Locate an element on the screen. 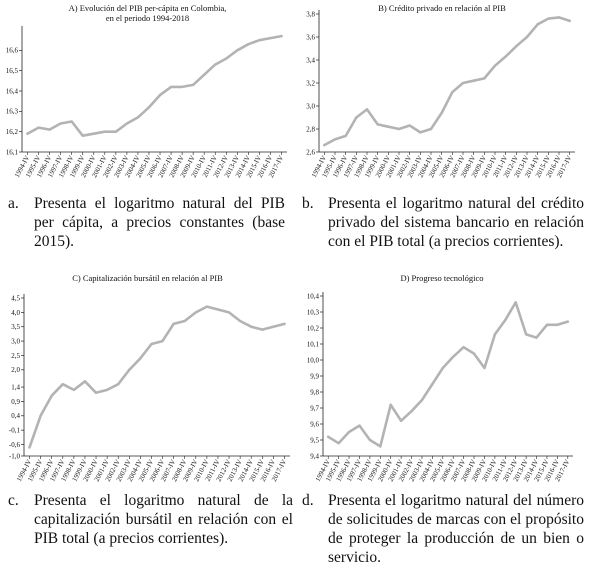  y-tick-label: 2,5 is located at coordinates (15, 356).